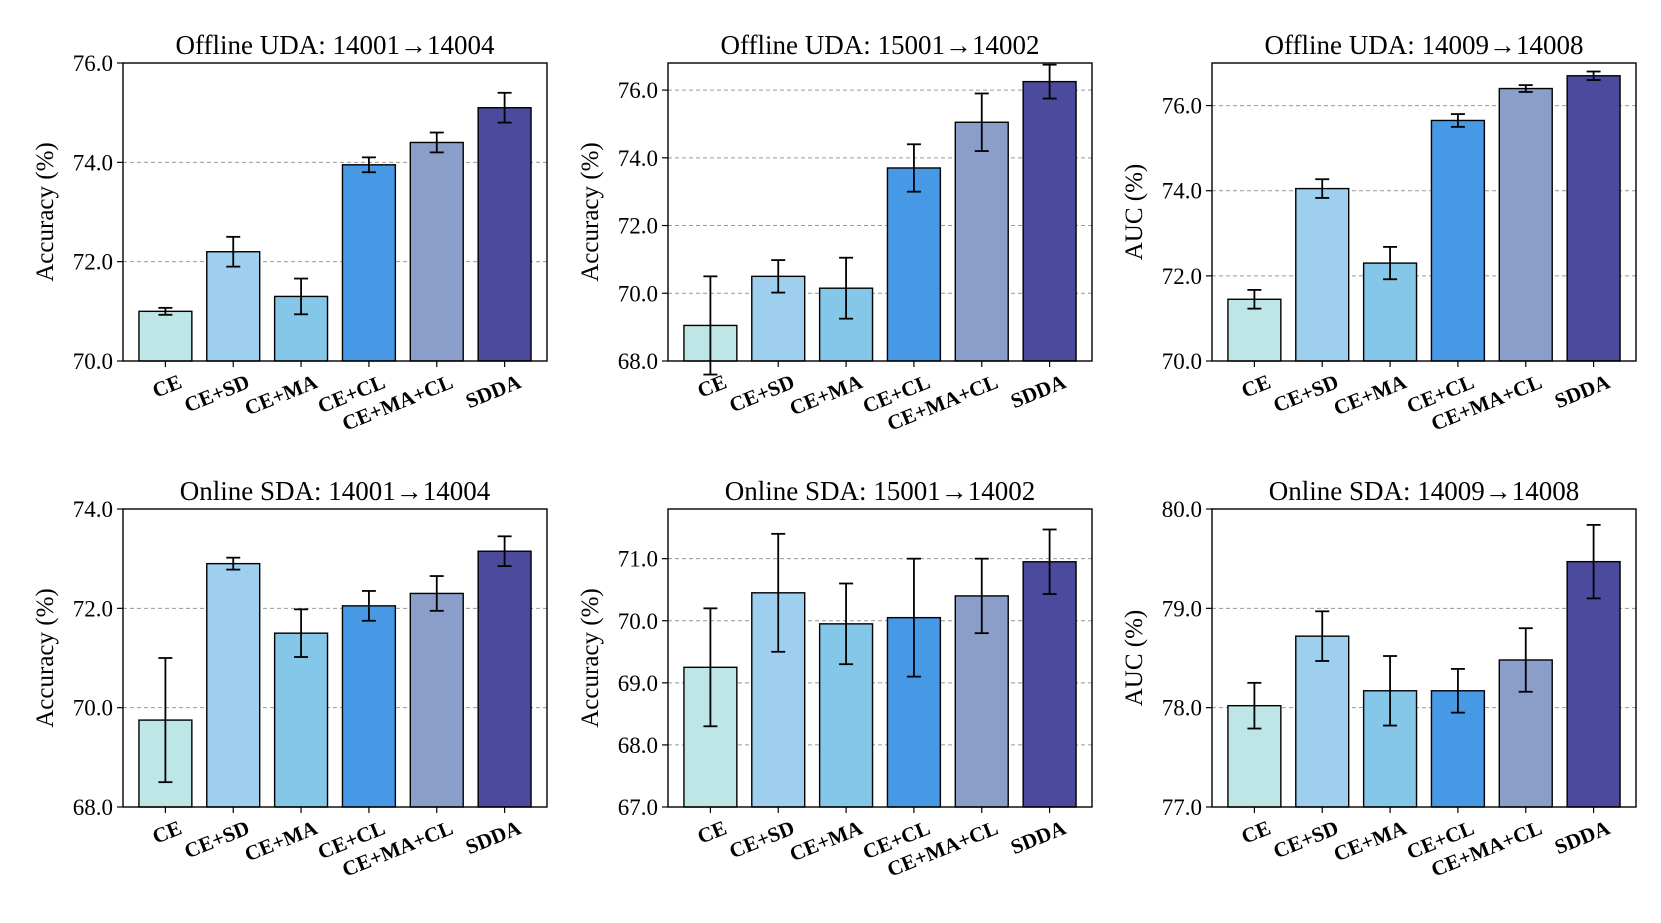 The height and width of the screenshot is (923, 1661). I want to click on chart-title: Offline UDA: 14001→14004, so click(335, 45).